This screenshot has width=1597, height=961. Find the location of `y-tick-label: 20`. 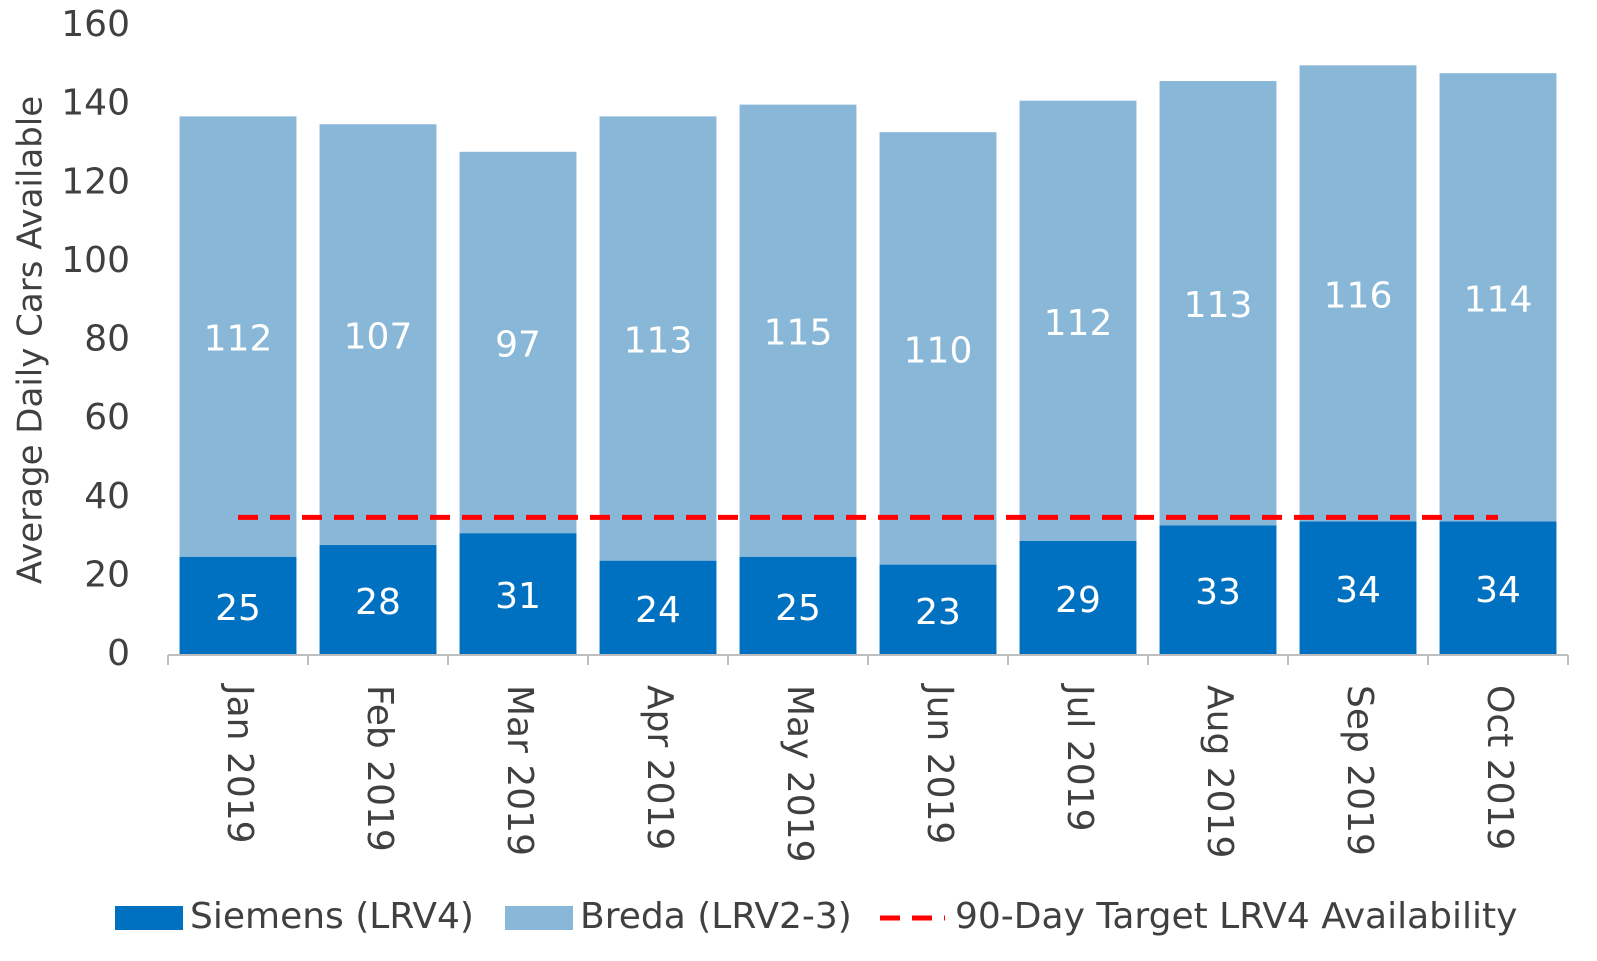

y-tick-label: 20 is located at coordinates (107, 574).